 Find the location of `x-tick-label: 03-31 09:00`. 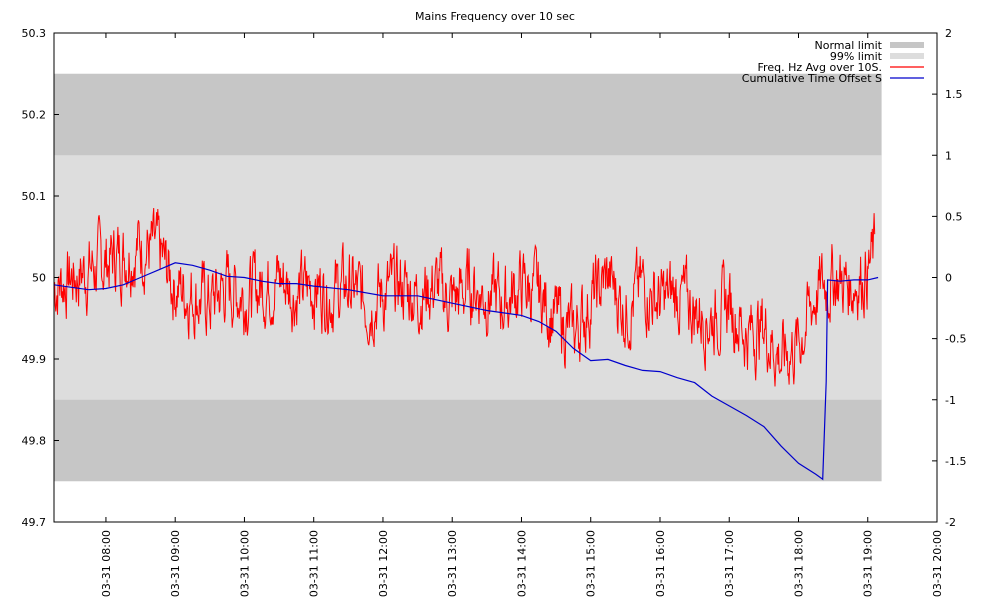

x-tick-label: 03-31 09:00 is located at coordinates (175, 563).